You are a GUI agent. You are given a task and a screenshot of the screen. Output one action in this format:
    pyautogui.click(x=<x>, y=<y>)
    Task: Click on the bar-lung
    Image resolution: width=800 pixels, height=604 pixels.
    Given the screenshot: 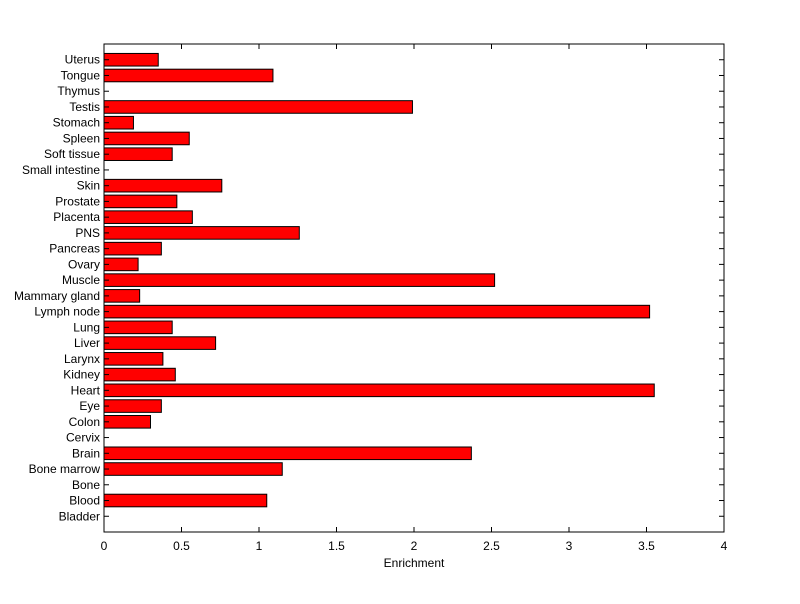 What is the action you would take?
    pyautogui.click(x=138, y=327)
    